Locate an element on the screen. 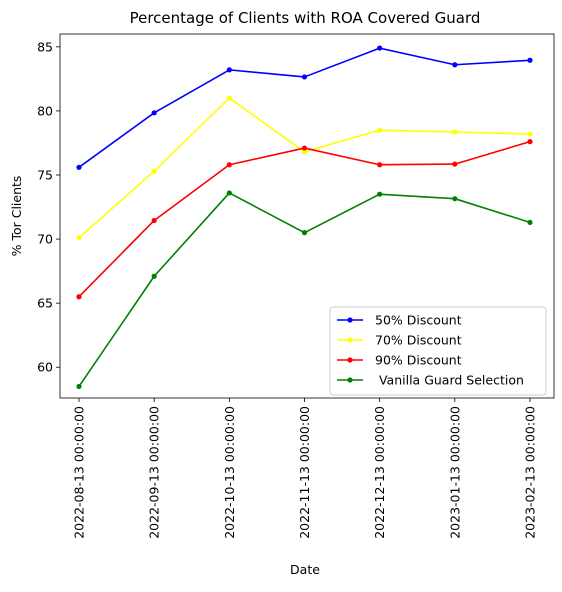  x-tick-label: 2023-02-13 00:00:00 is located at coordinates (530, 472).